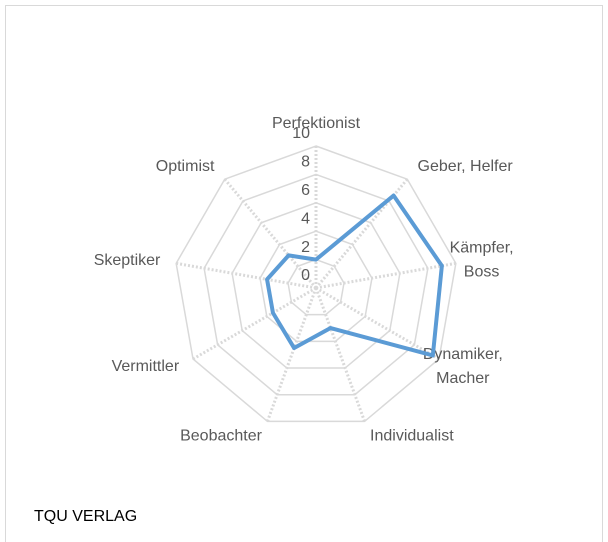  Describe the element at coordinates (127, 260) in the screenshot. I see `category-label: Skeptiker` at that location.